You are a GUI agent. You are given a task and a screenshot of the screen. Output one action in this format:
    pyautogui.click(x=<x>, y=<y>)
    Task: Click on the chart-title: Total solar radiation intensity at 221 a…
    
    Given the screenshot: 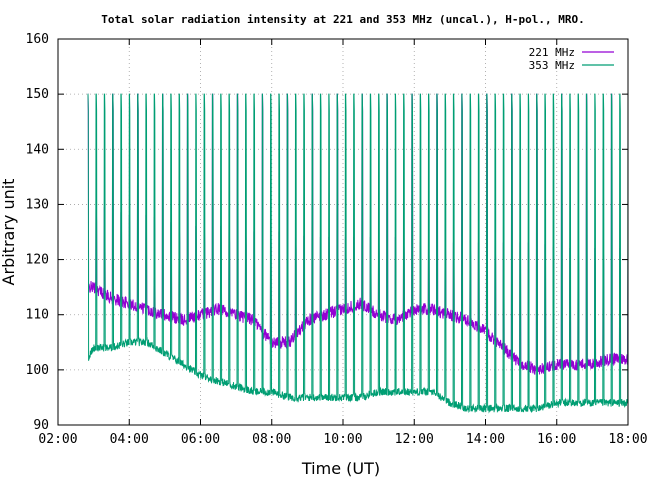 What is the action you would take?
    pyautogui.click(x=342, y=19)
    